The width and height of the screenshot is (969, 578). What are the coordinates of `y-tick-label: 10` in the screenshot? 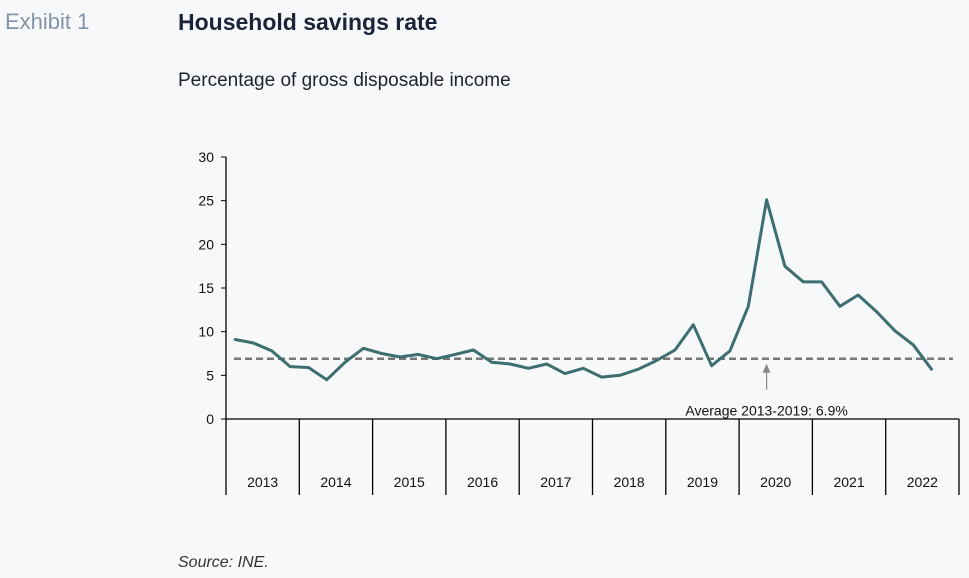 It's located at (206, 332).